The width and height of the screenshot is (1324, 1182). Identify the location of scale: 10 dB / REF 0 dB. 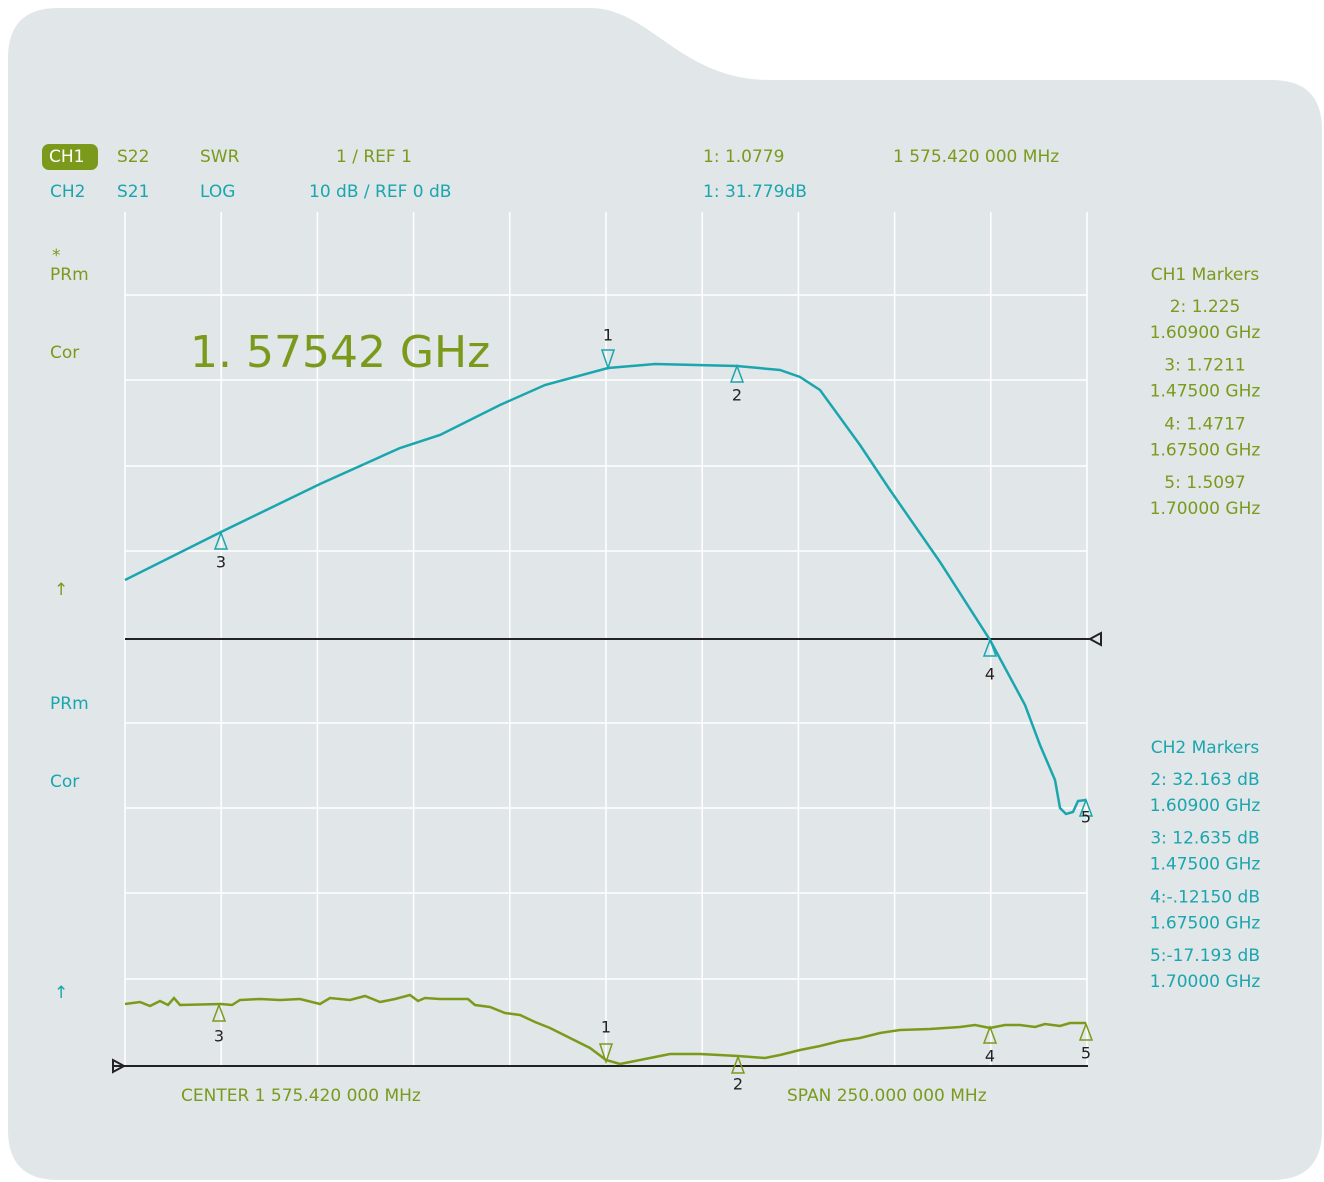
(380, 192).